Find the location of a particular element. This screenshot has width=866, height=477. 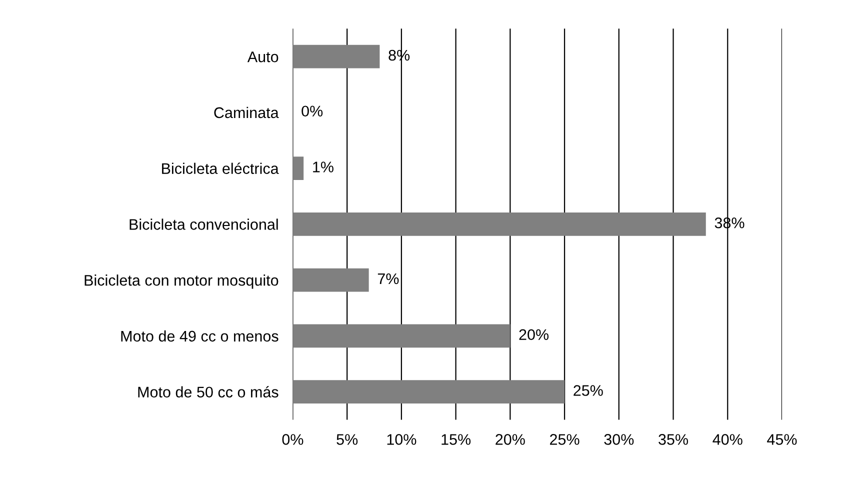

x-tick-label: 40% is located at coordinates (727, 439).